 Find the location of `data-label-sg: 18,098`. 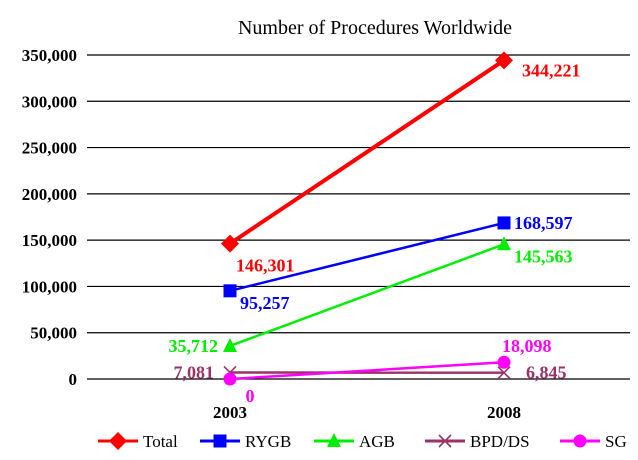

data-label-sg: 18,098 is located at coordinates (527, 346).